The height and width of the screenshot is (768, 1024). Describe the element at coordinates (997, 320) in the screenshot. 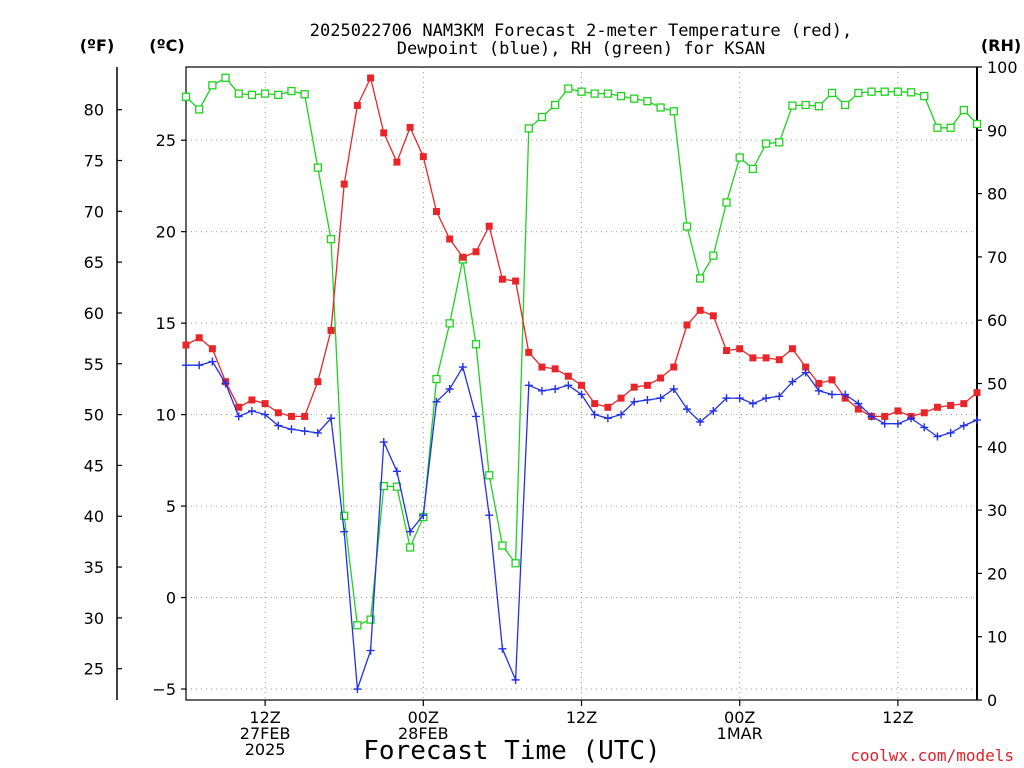

I see `rh-tick-label: 60` at that location.